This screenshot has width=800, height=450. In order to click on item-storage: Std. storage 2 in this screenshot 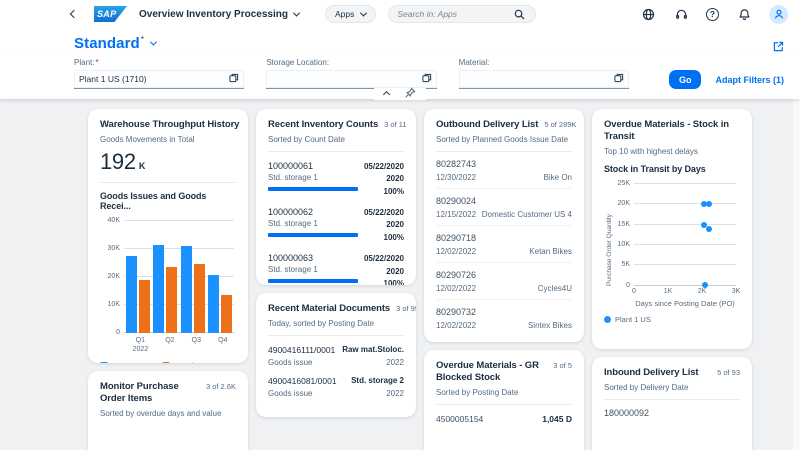, I will do `click(377, 380)`.